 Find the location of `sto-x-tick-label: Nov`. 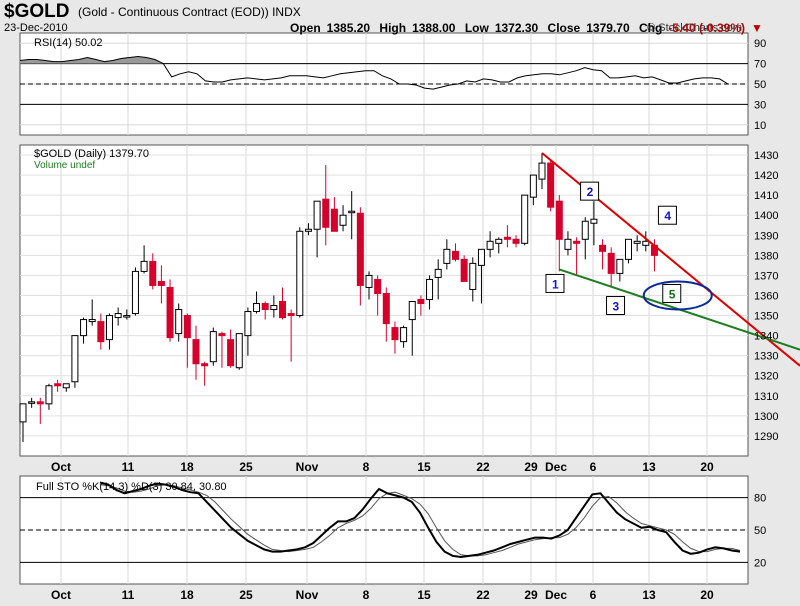

sto-x-tick-label: Nov is located at coordinates (307, 595).